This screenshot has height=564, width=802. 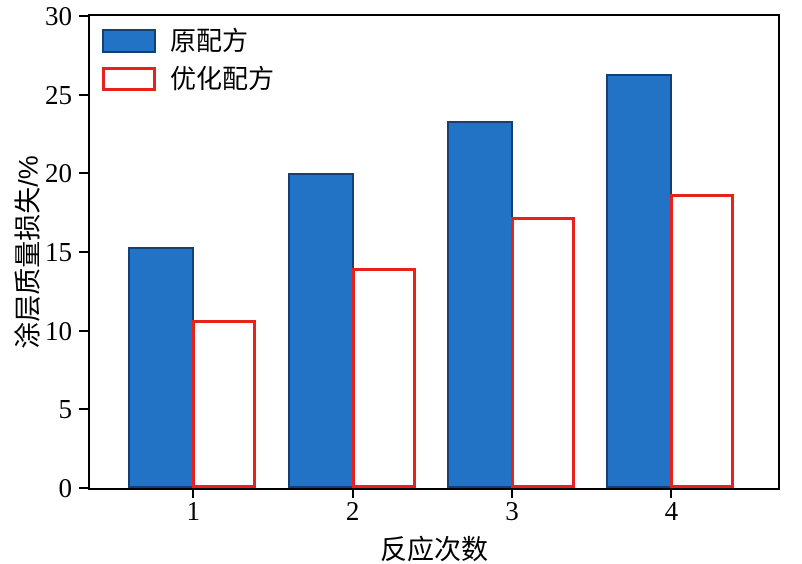 I want to click on y-tick-label: 25, so click(x=58, y=94).